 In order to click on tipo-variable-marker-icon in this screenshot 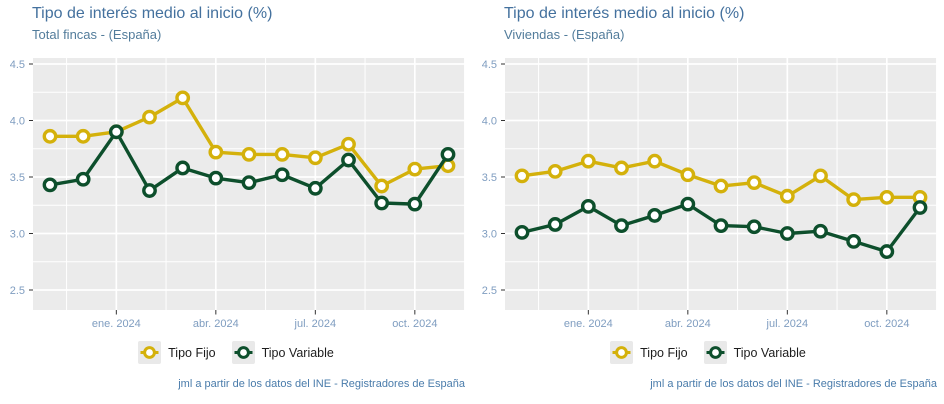, I will do `click(715, 352)`.